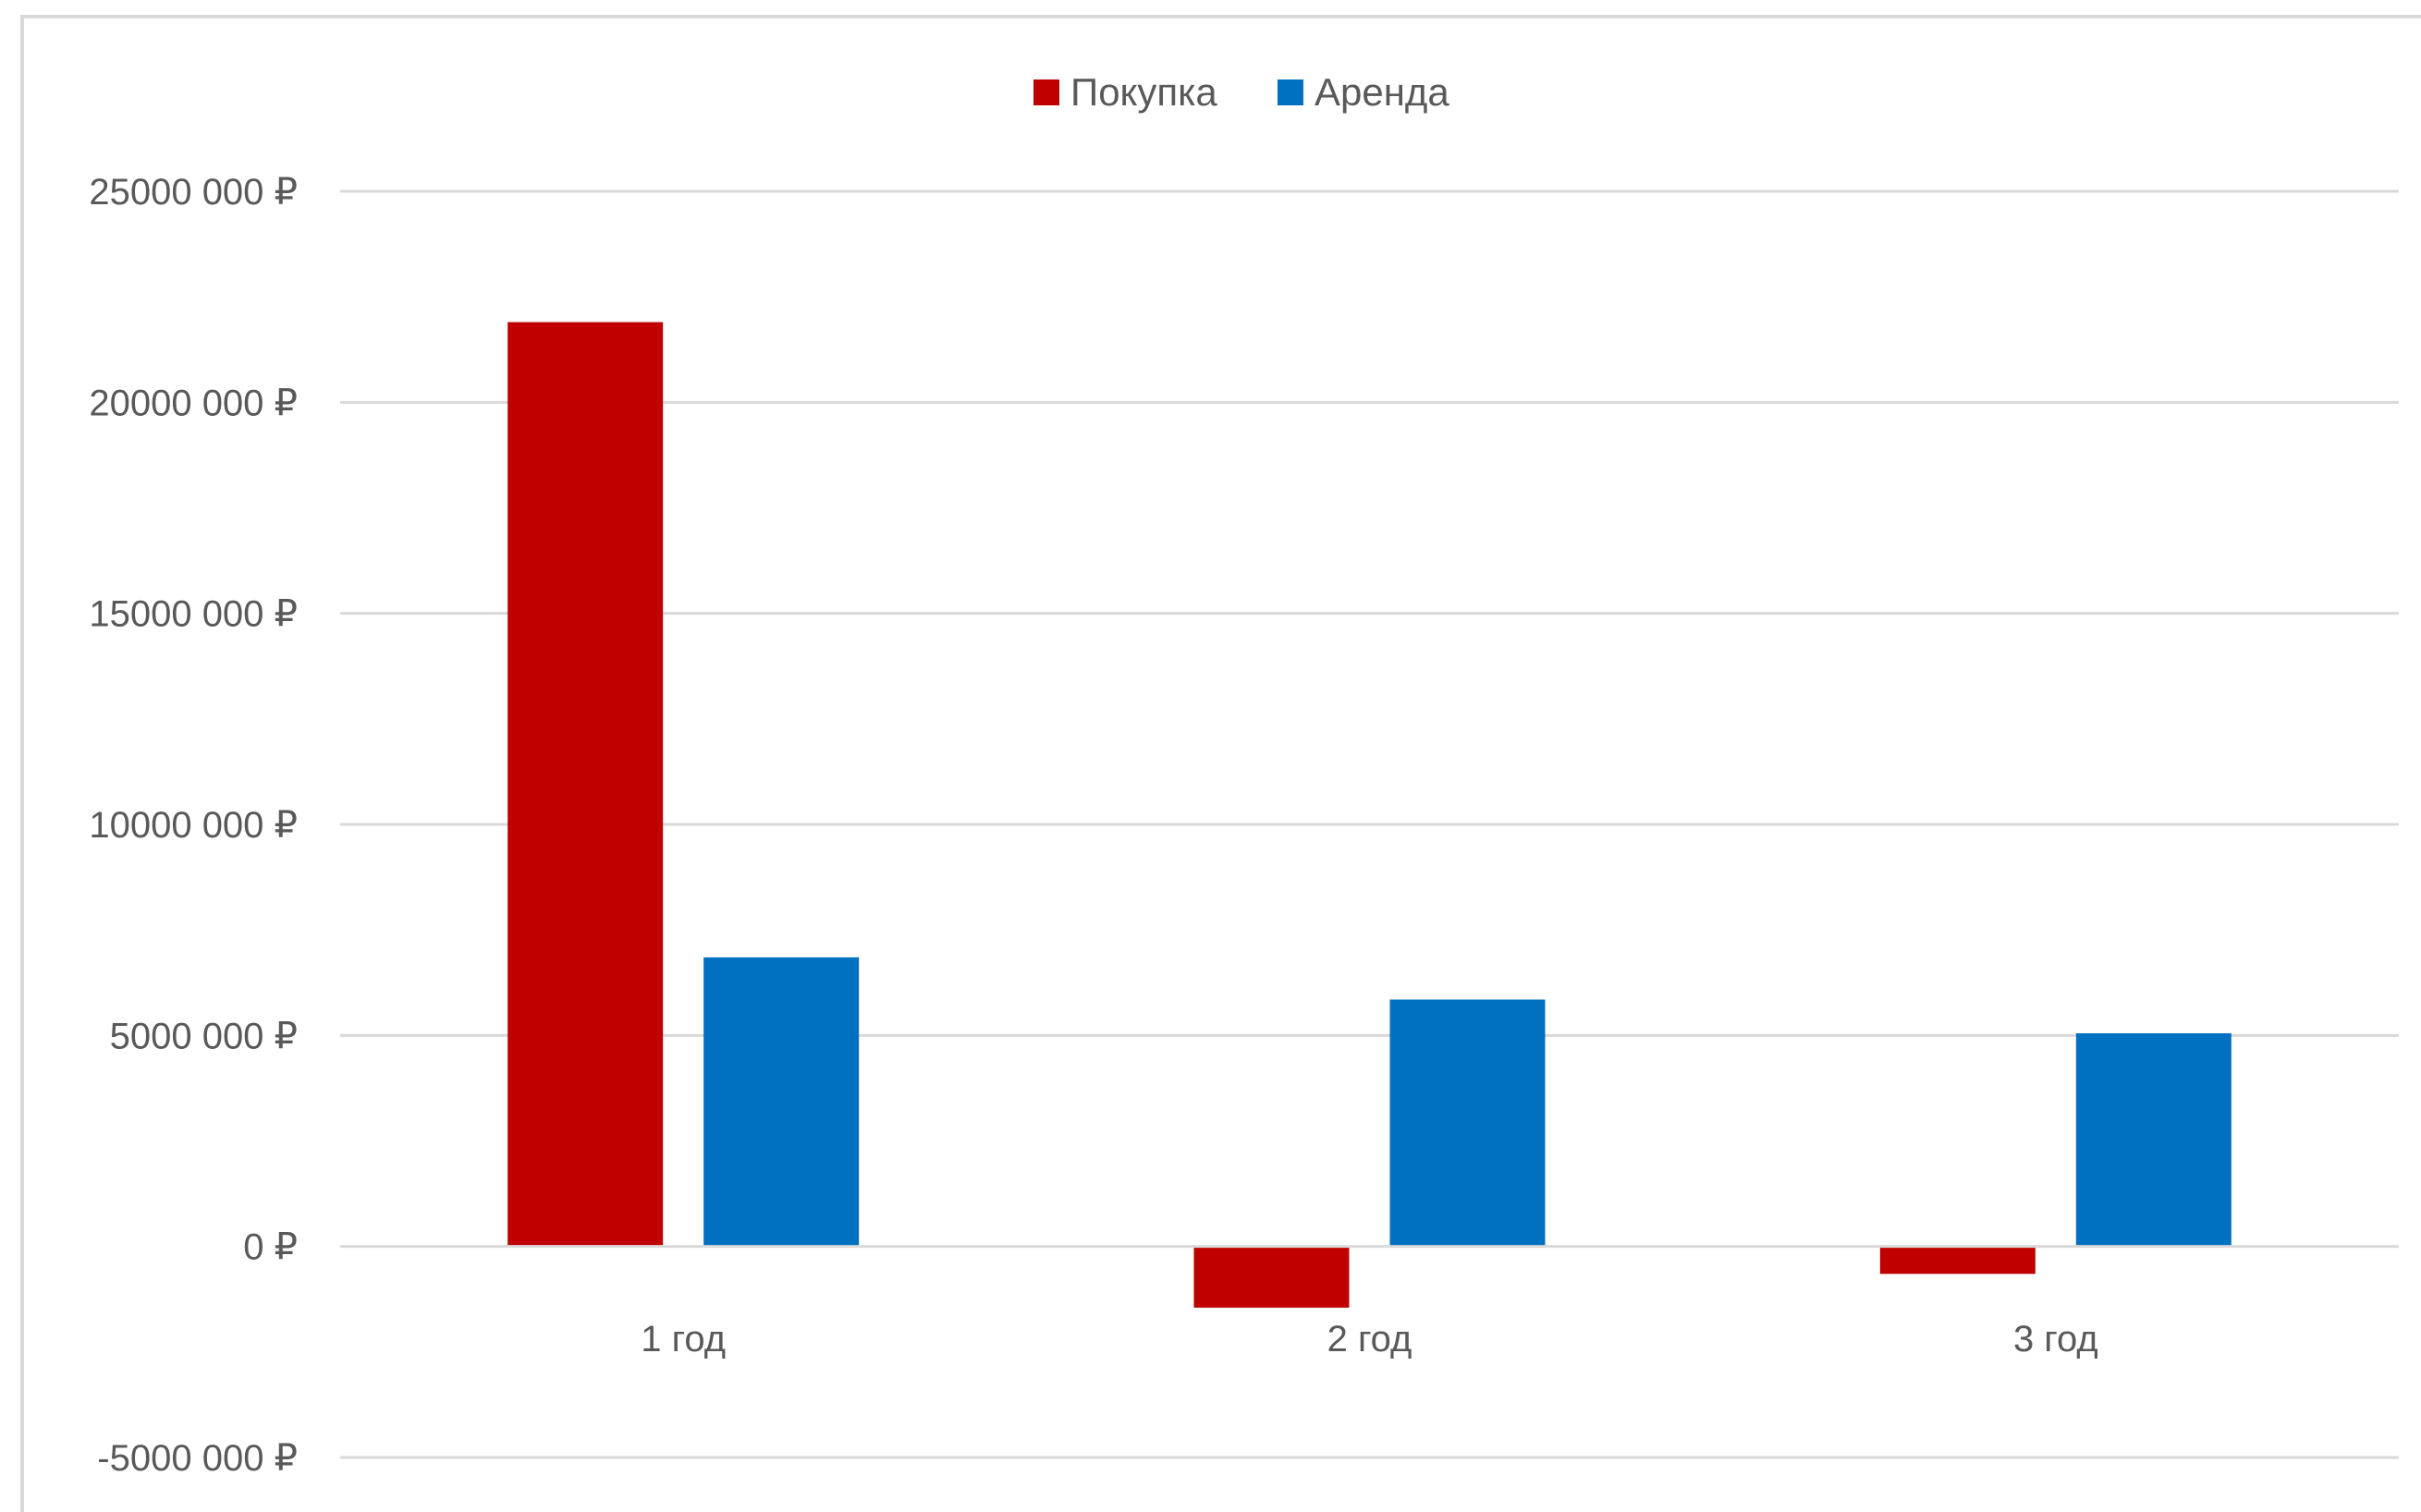 The image size is (2421, 1512). I want to click on legend-swatch-arenda, so click(1291, 92).